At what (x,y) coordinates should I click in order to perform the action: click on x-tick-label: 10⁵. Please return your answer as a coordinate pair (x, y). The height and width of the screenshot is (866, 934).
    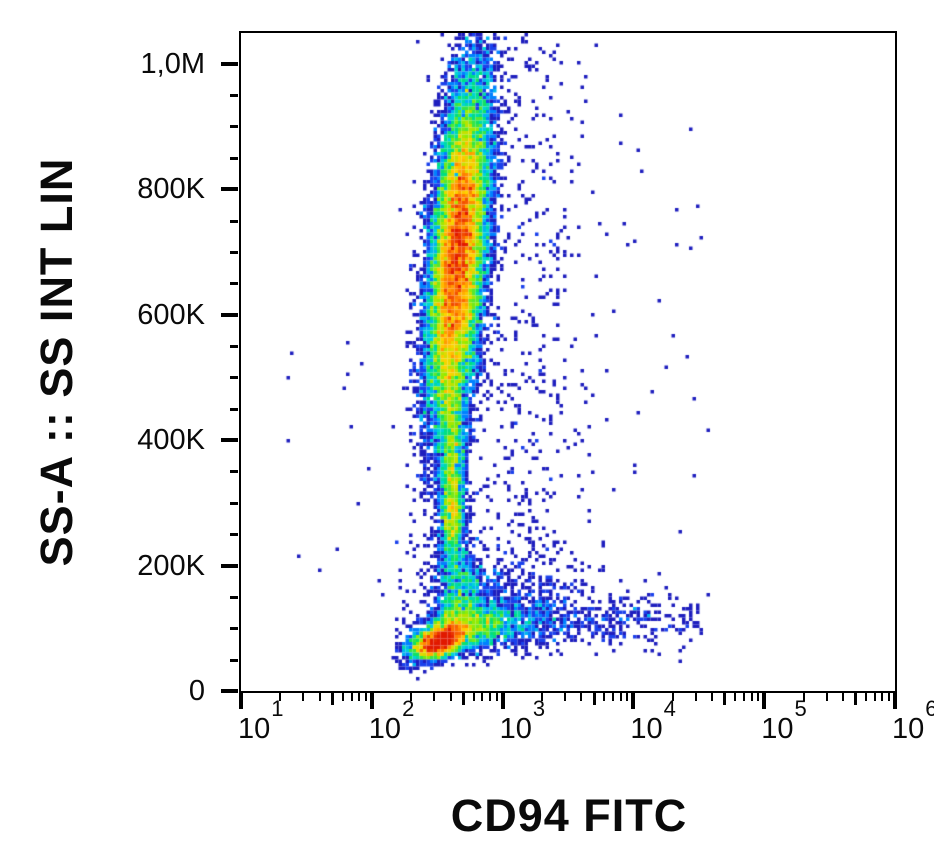
    Looking at the image, I should click on (784, 720).